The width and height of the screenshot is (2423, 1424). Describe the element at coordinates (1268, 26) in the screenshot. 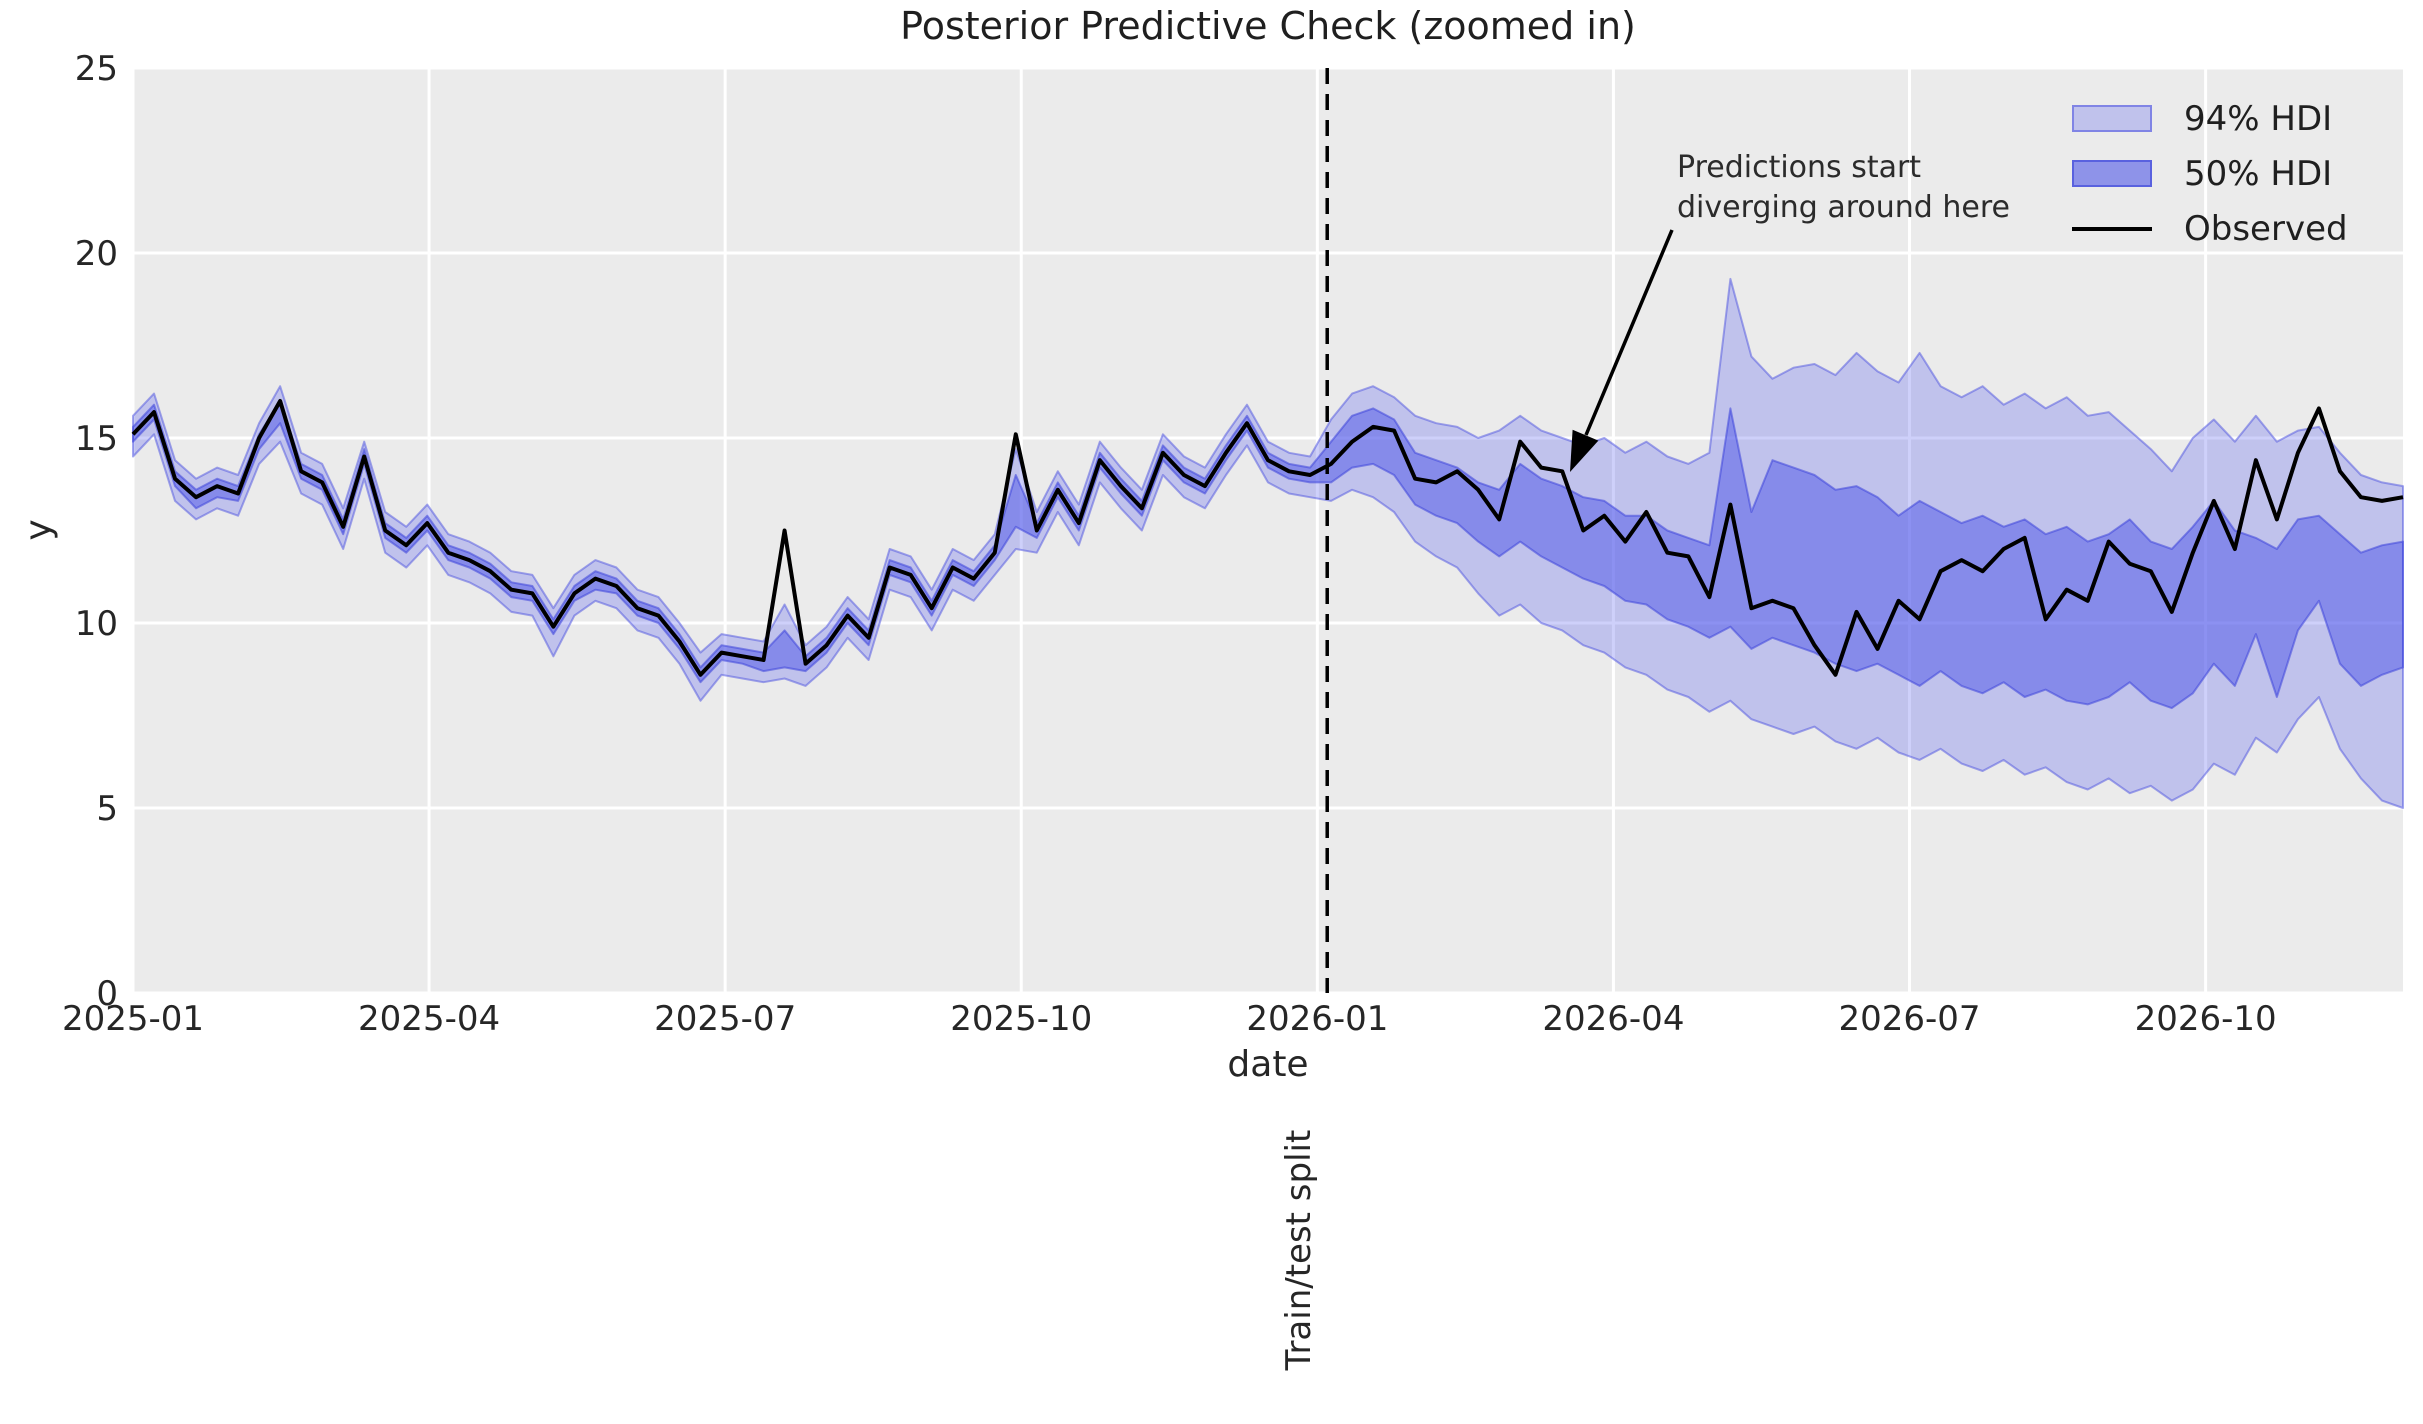

I see `chart-title: Posterior Predictive Check (zoomed in)` at that location.